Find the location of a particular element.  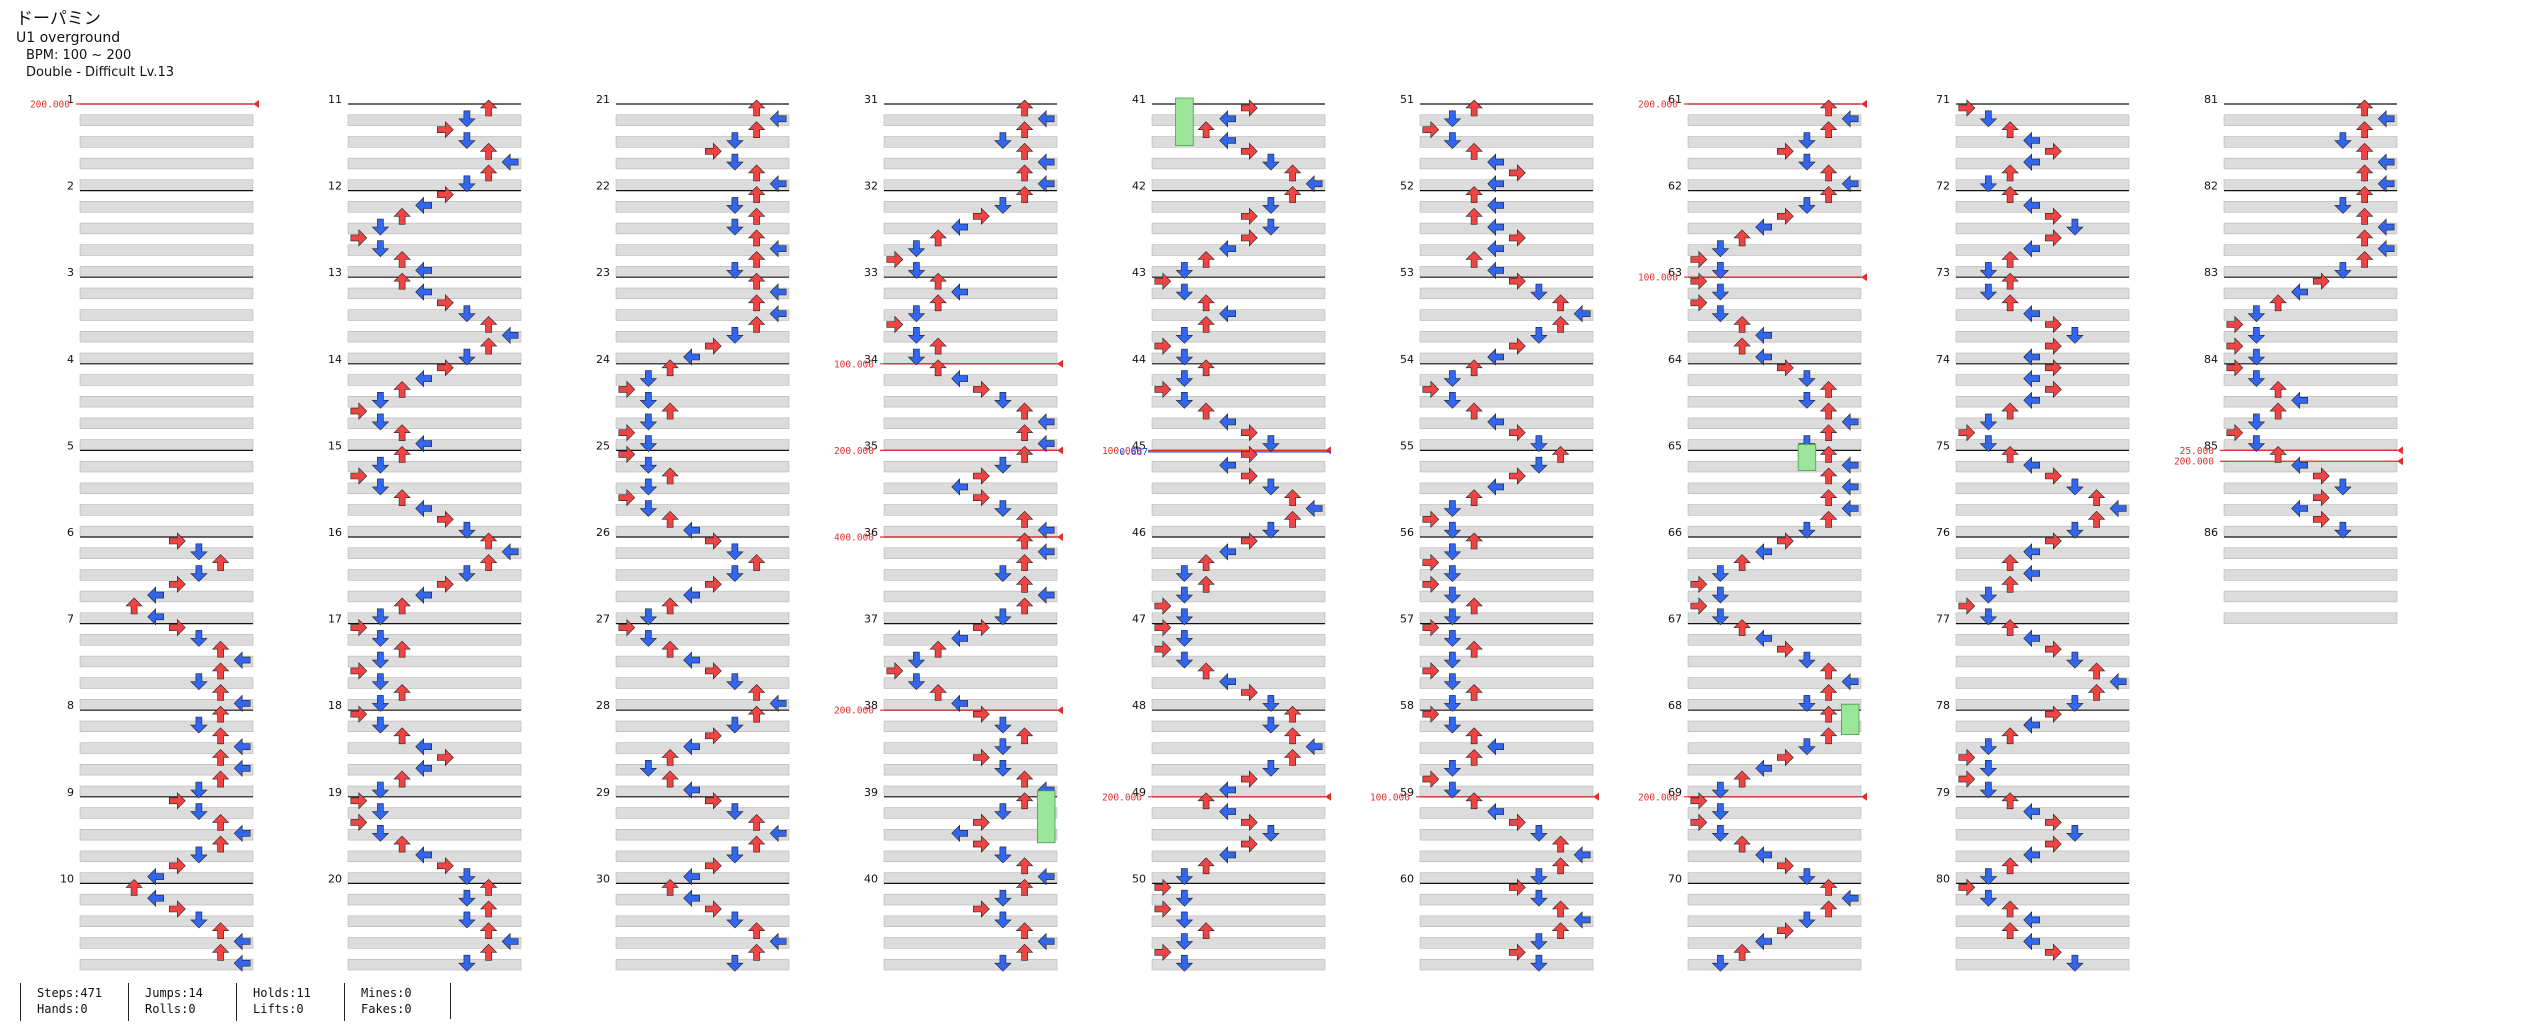

measure-number: 55 is located at coordinates (1407, 445).